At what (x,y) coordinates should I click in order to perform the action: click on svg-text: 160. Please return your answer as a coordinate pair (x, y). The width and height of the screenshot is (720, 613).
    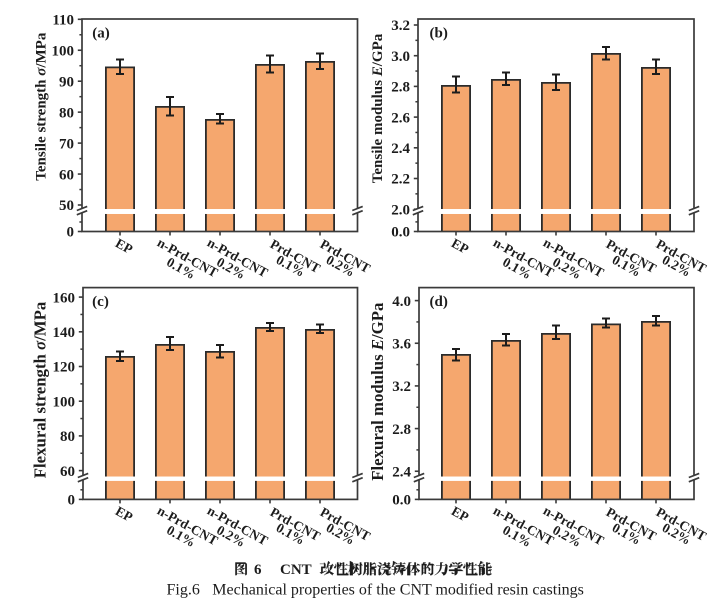
    Looking at the image, I should click on (64, 298).